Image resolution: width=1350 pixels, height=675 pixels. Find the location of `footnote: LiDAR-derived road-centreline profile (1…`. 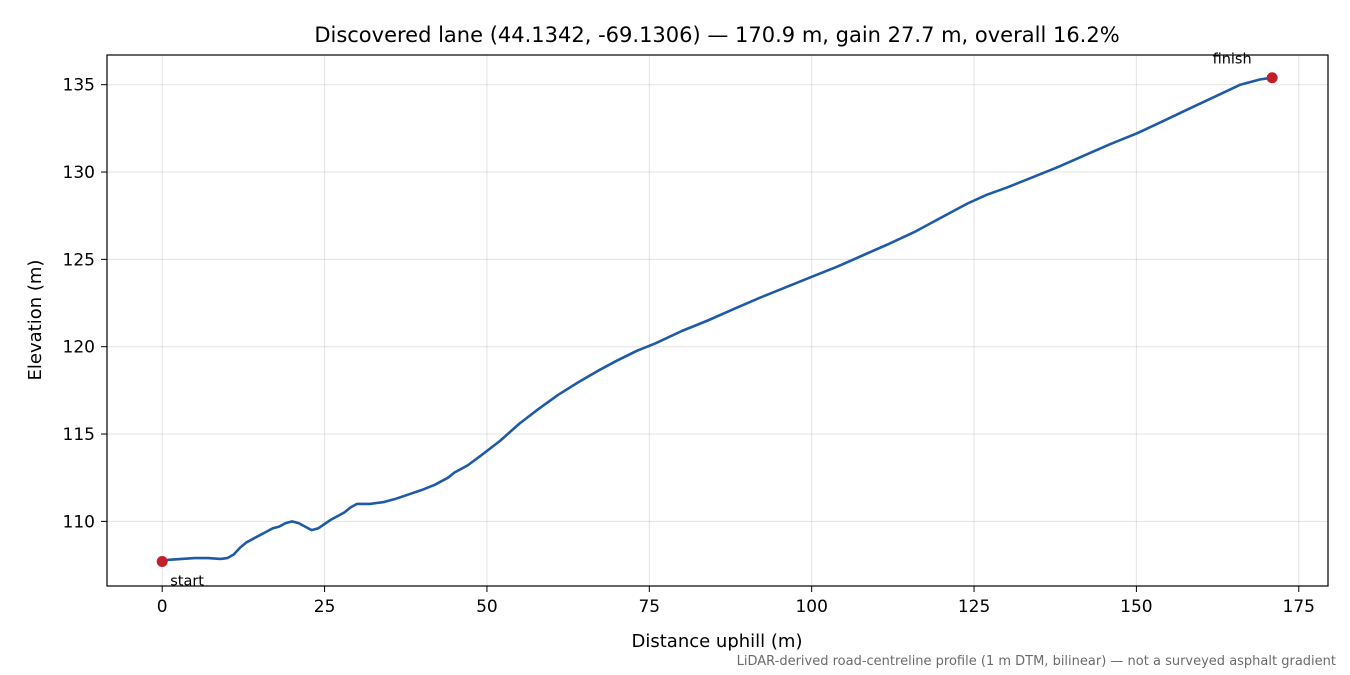

footnote: LiDAR-derived road-centreline profile (1… is located at coordinates (1036, 661).